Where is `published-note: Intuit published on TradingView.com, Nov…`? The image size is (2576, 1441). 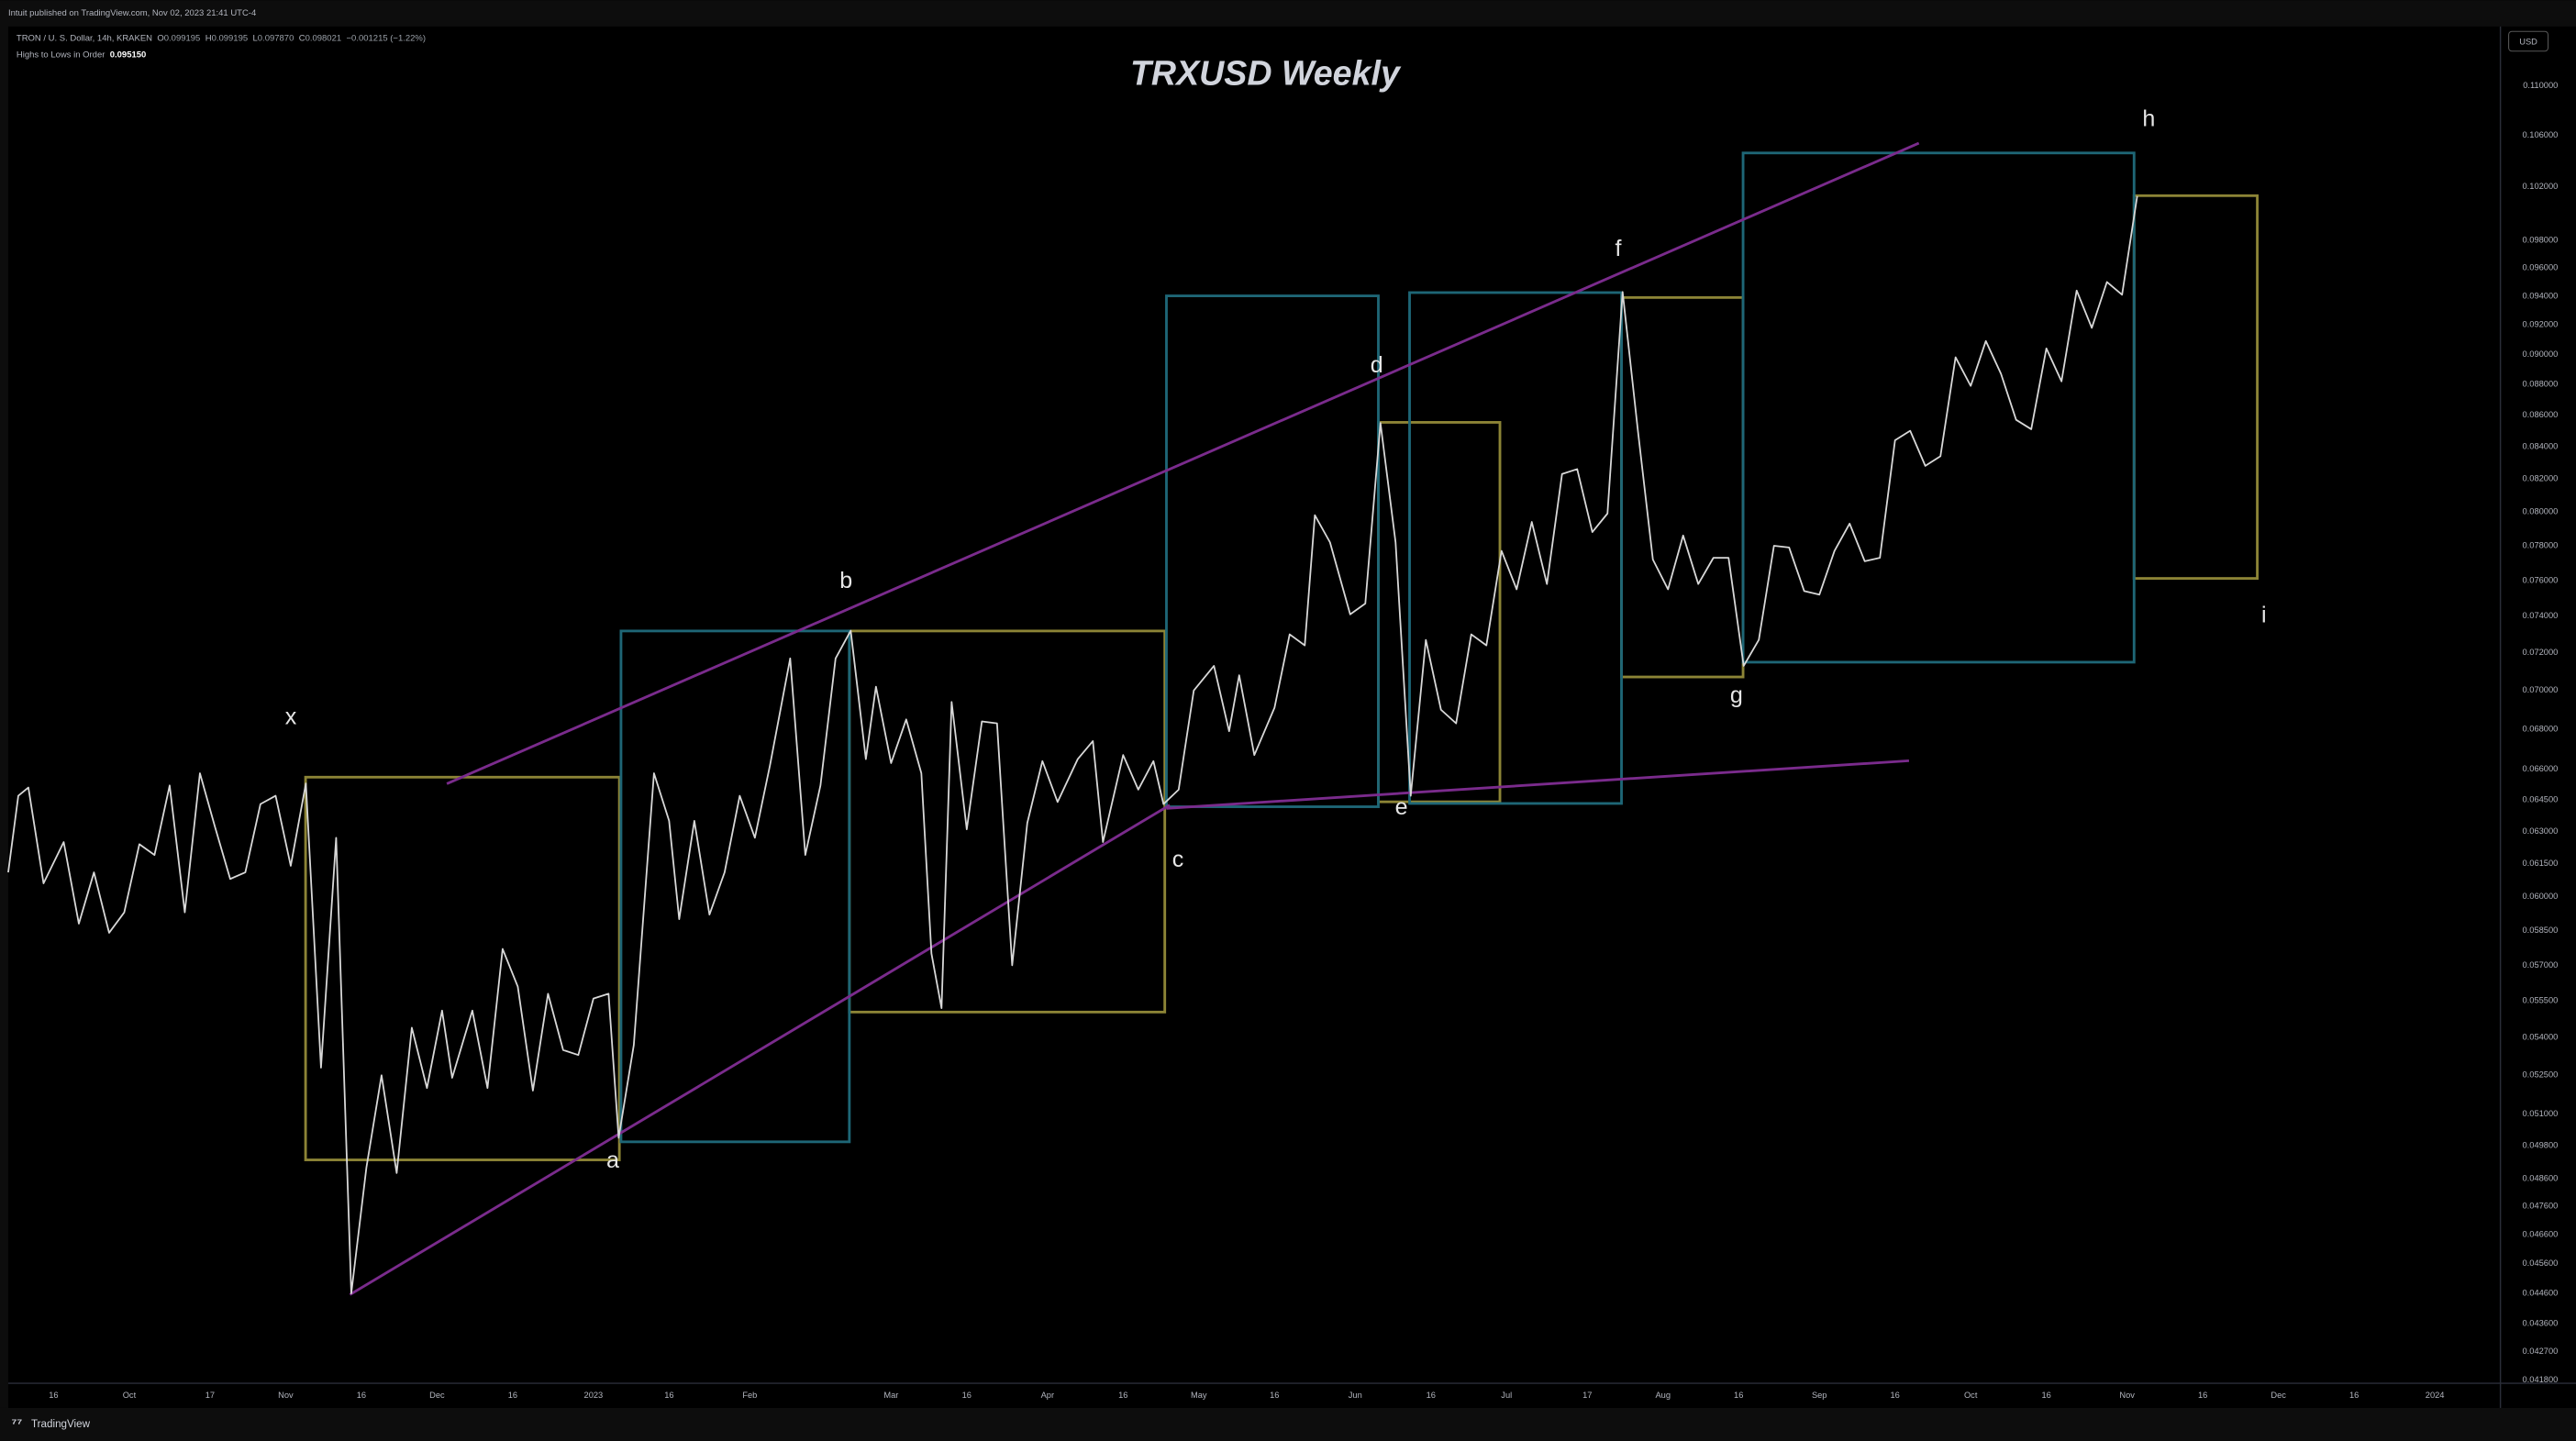
published-note: Intuit published on TradingView.com, Nov… is located at coordinates (132, 13).